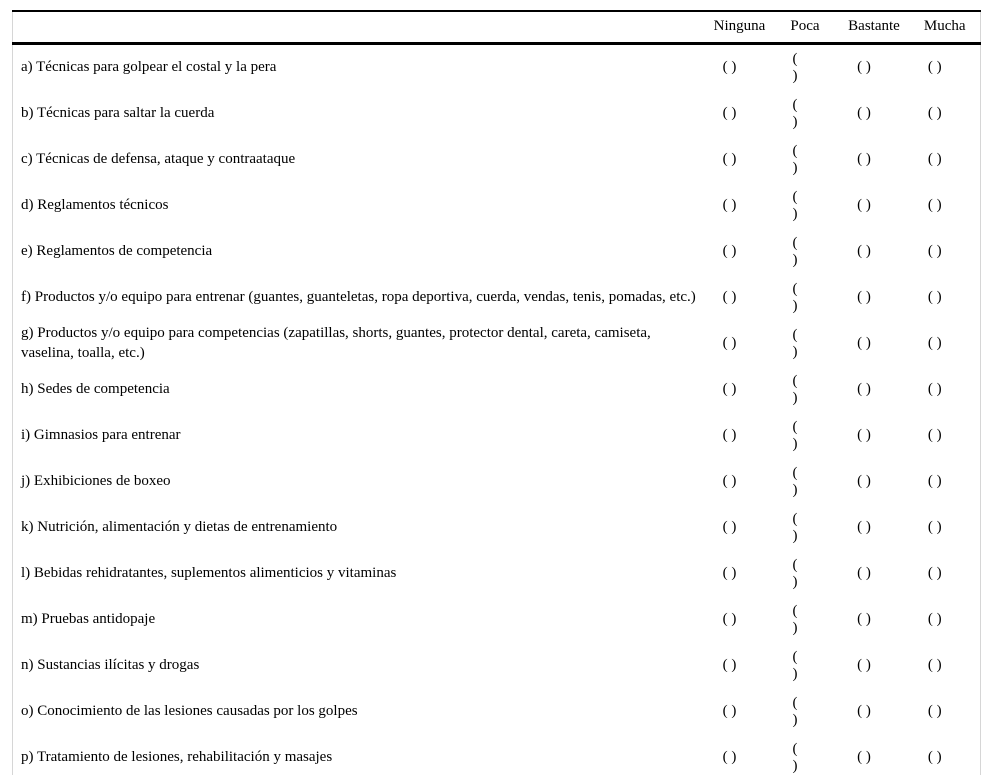 This screenshot has width=992, height=775. I want to click on row-label: i) Gimnasios para entrenar, so click(101, 435).